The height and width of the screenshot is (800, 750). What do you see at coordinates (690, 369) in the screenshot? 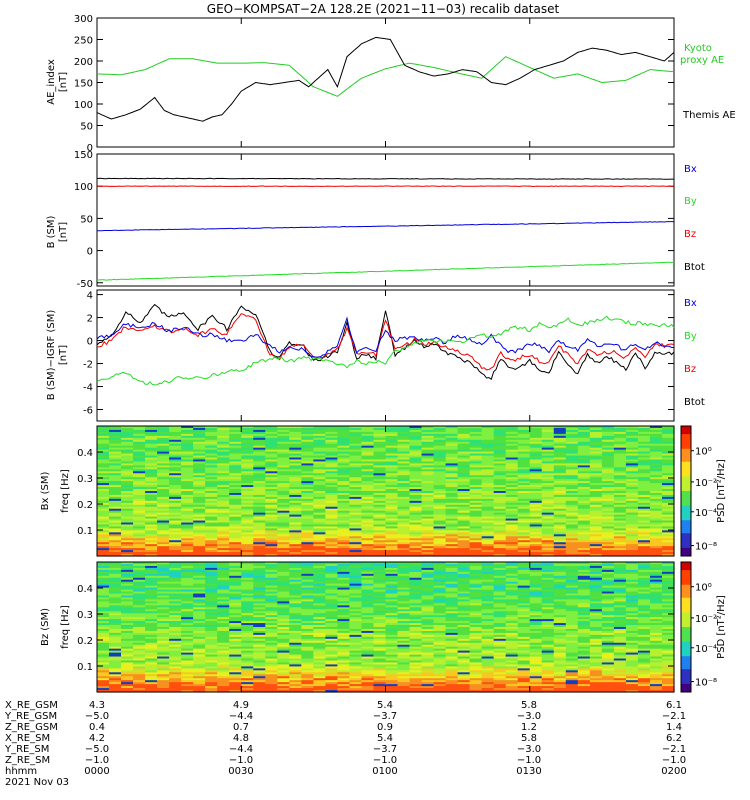
I see `dbsm-legend-bz: Bz` at bounding box center [690, 369].